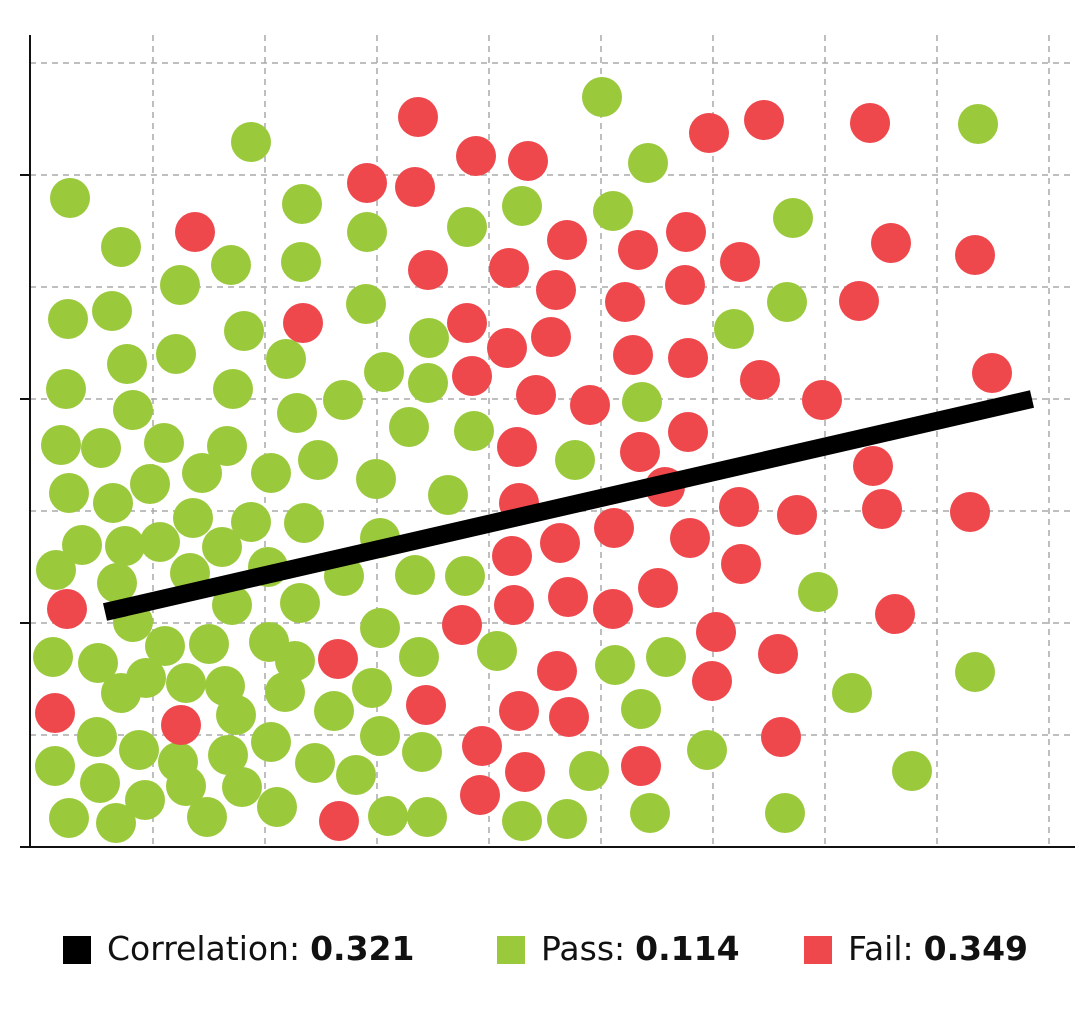  I want to click on legend-label: Pass: 0.114, so click(640, 948).